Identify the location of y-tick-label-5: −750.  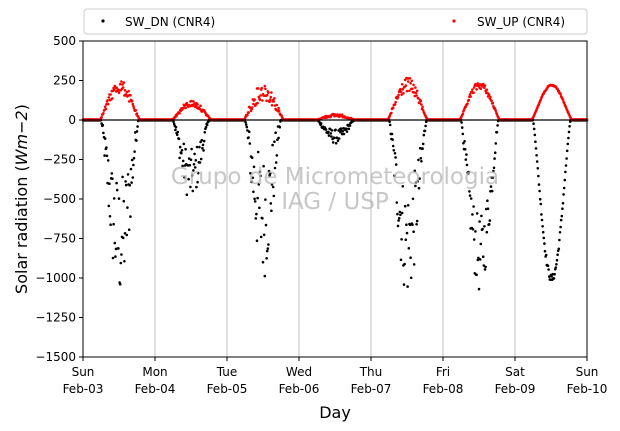
(59, 239).